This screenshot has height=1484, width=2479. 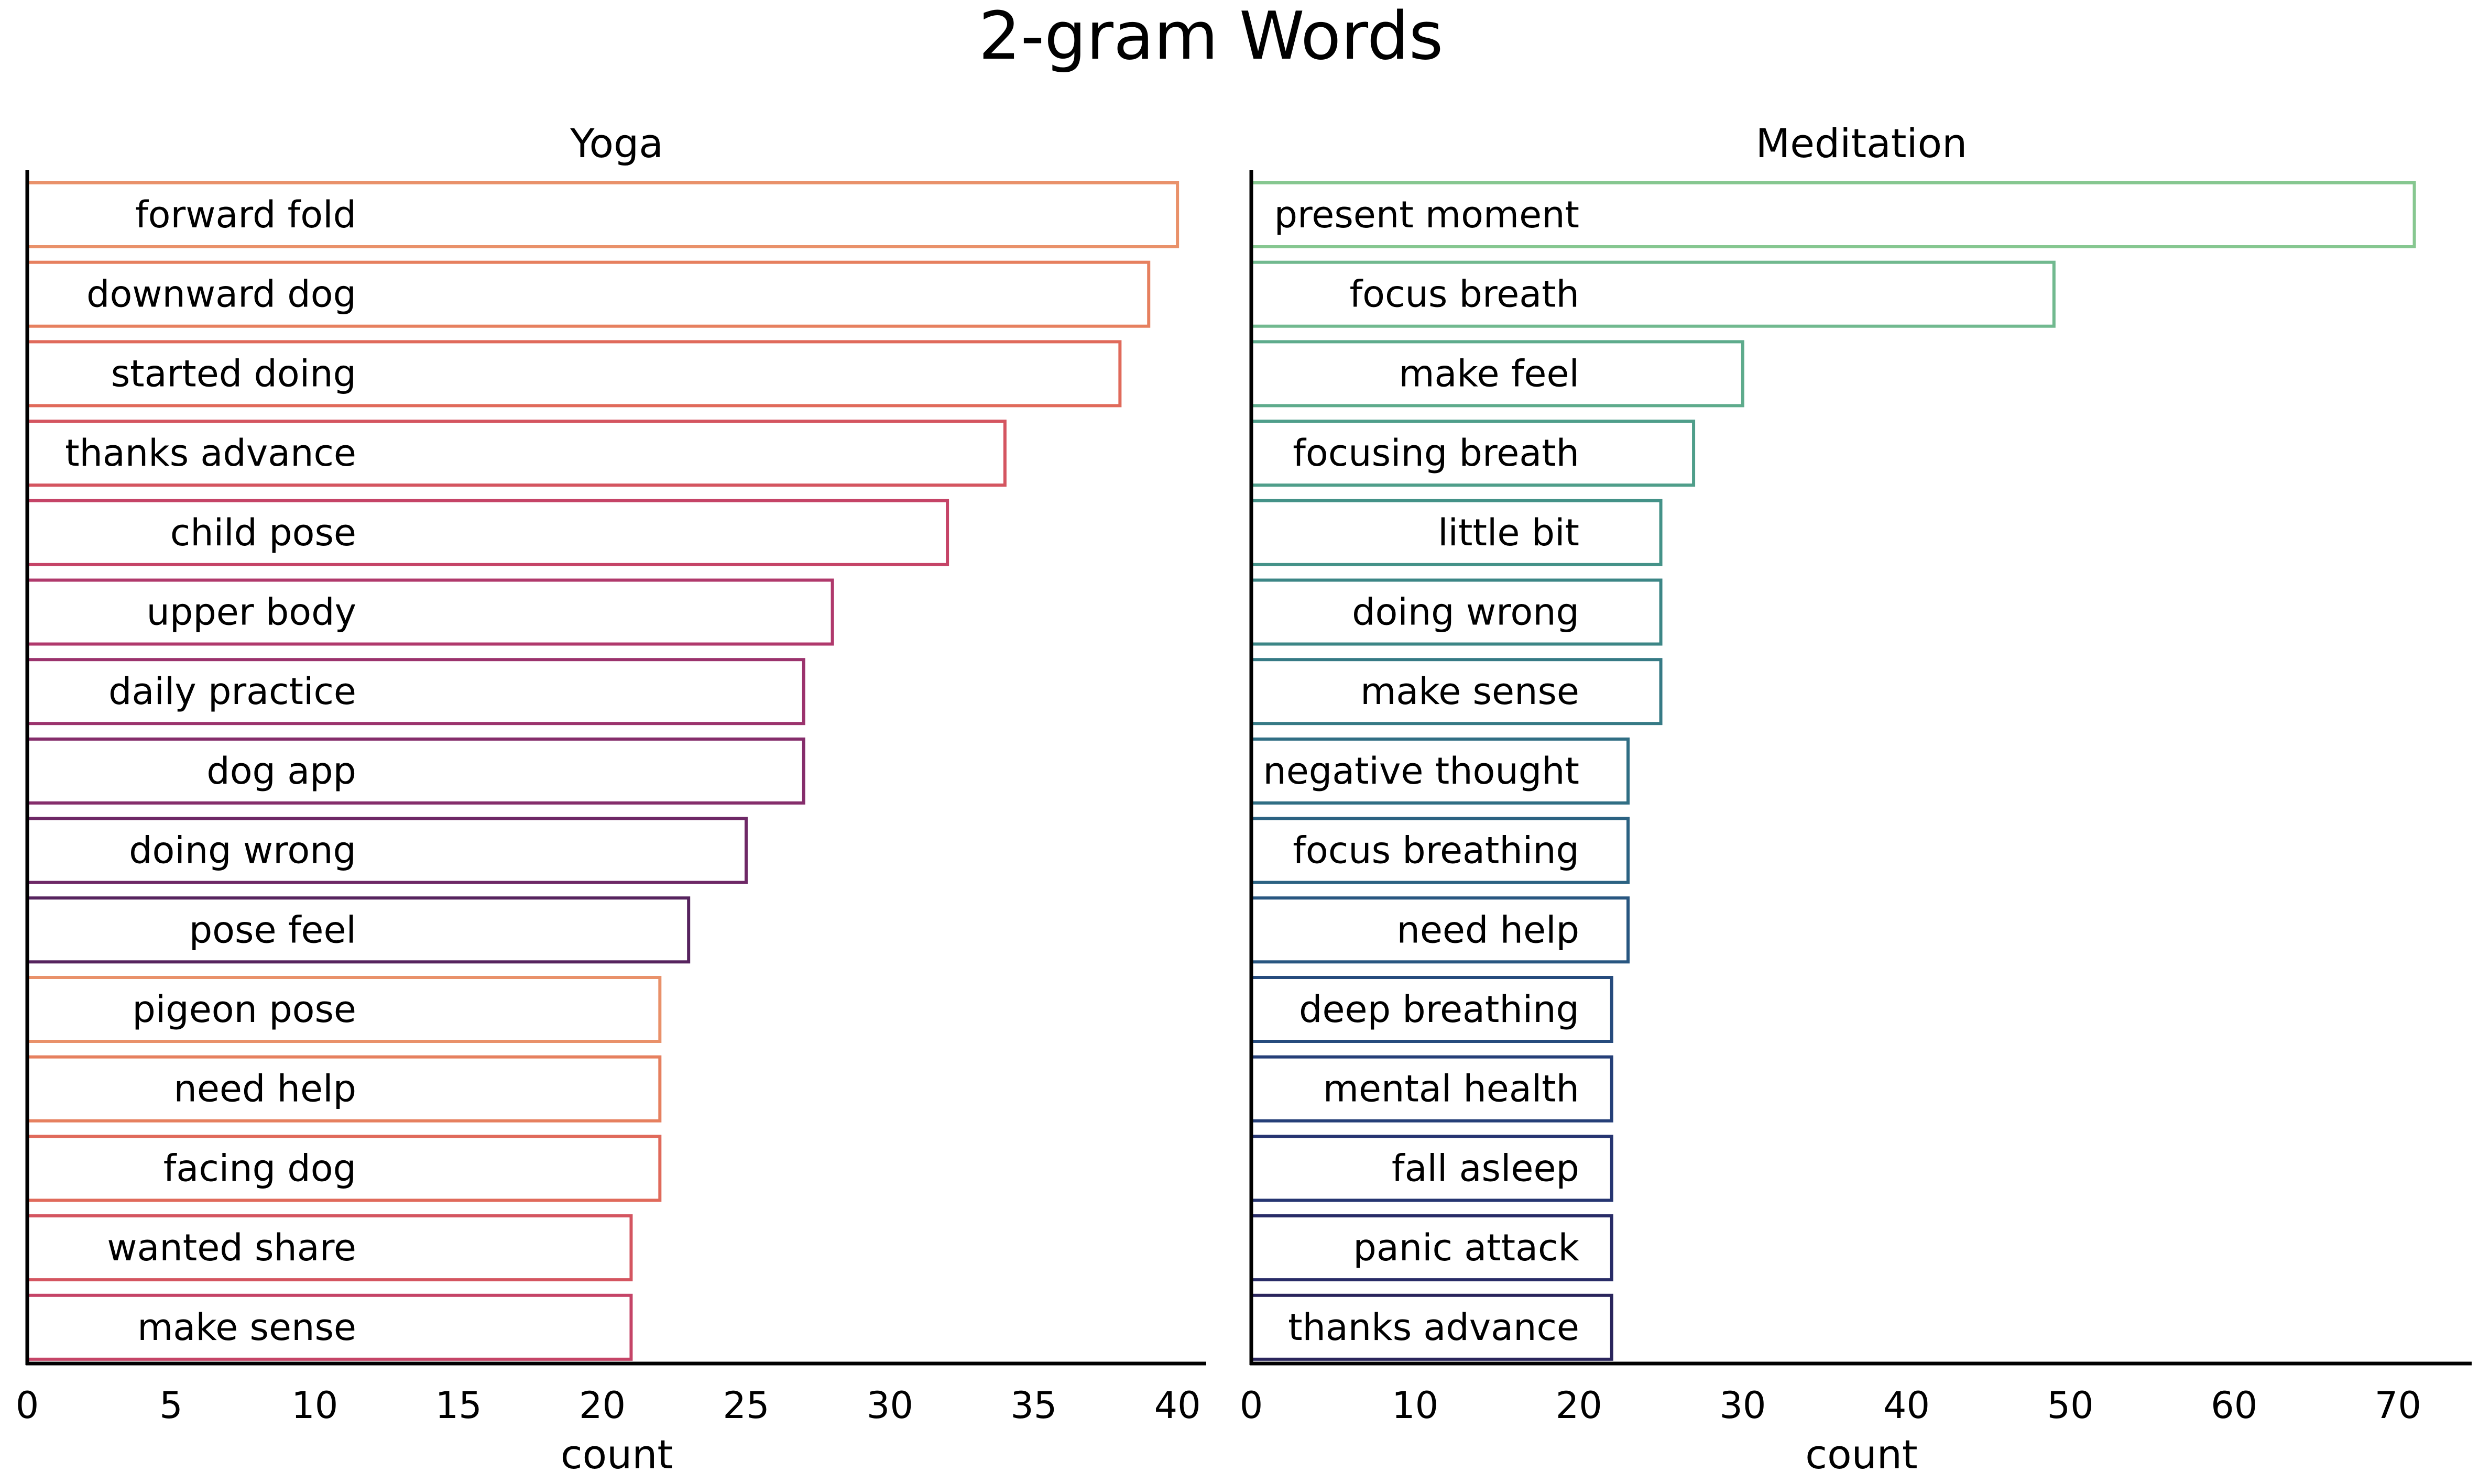 I want to click on meditation-tick-label: 10, so click(x=1415, y=1405).